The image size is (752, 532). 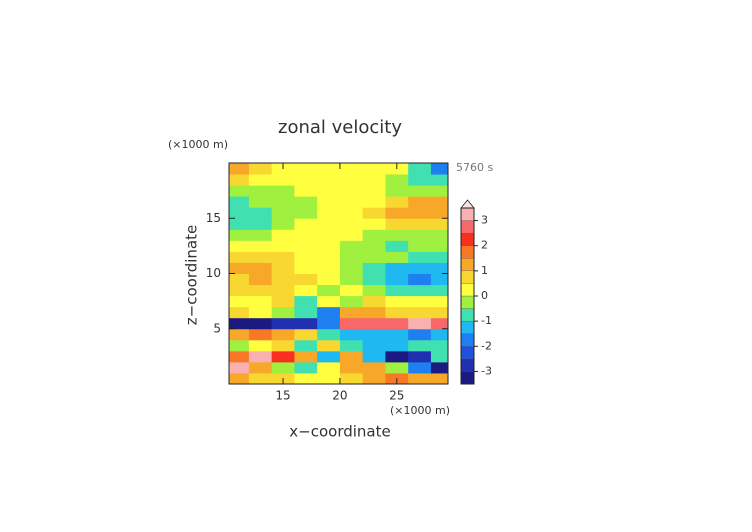 I want to click on colorbar-tick-label: -3, so click(x=486, y=370).